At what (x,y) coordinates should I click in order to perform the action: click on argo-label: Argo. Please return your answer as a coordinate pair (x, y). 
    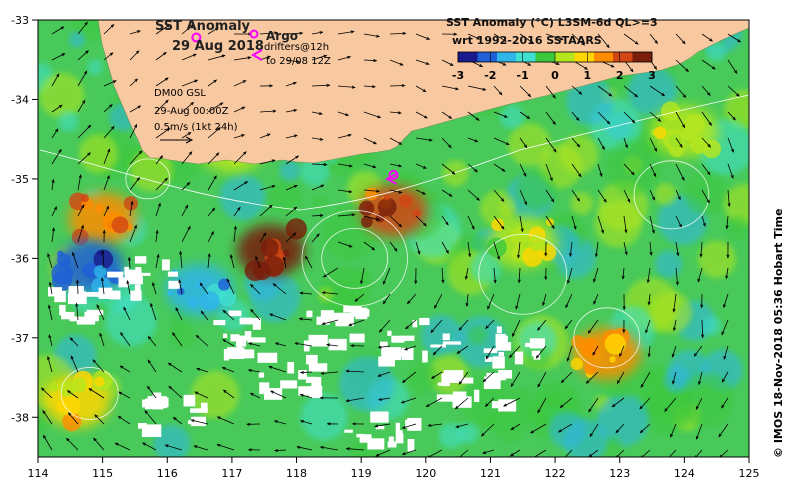
    Looking at the image, I should click on (282, 36).